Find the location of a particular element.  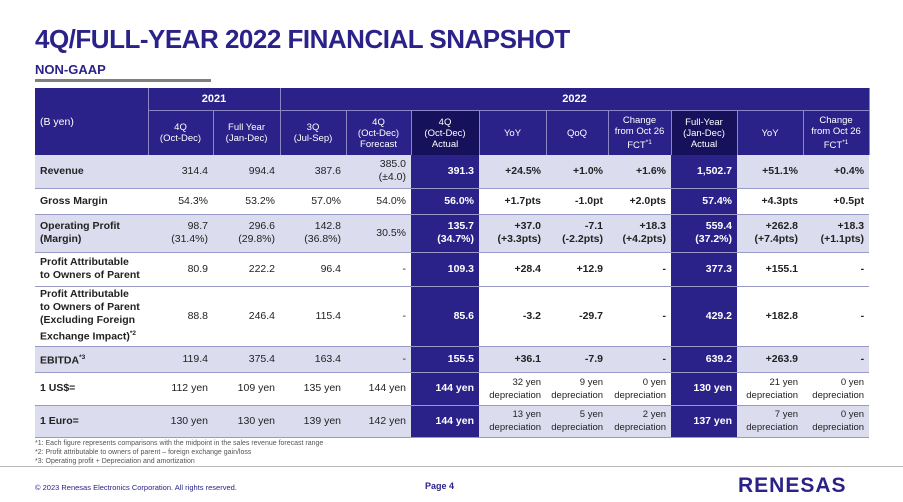

table-cell: 0 yen depreciation is located at coordinates (836, 421).